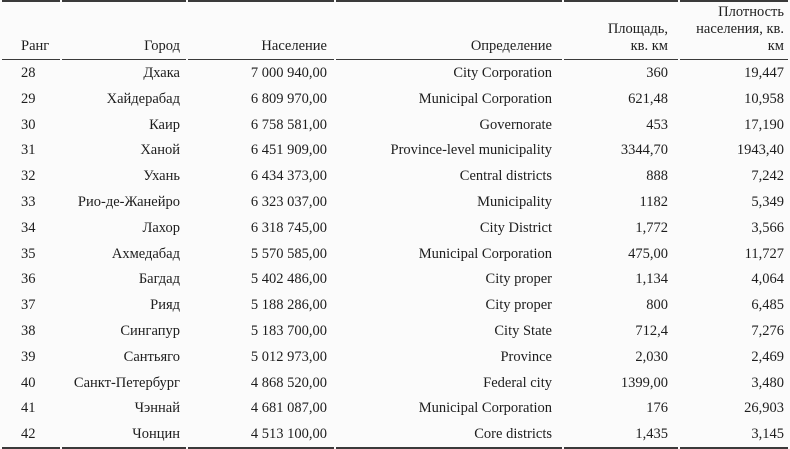  Describe the element at coordinates (471, 150) in the screenshot. I see `cell-definition: Province-level municipality` at that location.